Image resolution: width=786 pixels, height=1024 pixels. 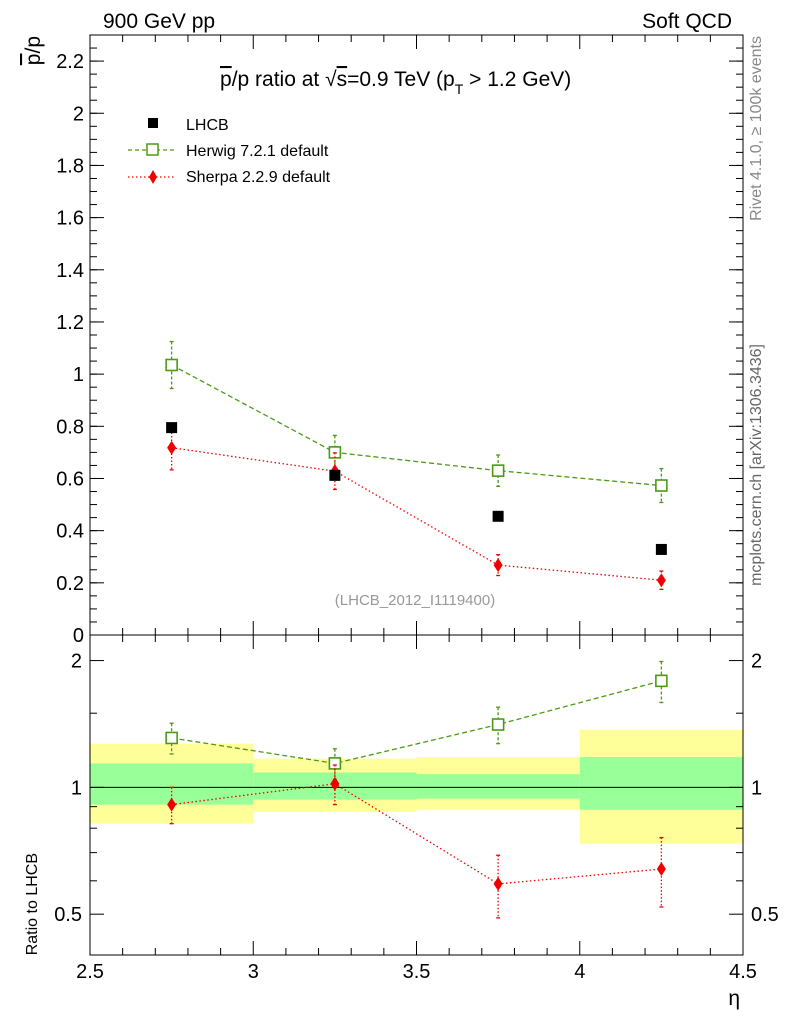 What do you see at coordinates (33, 60) in the screenshot?
I see `ylabel-pbar: p` at bounding box center [33, 60].